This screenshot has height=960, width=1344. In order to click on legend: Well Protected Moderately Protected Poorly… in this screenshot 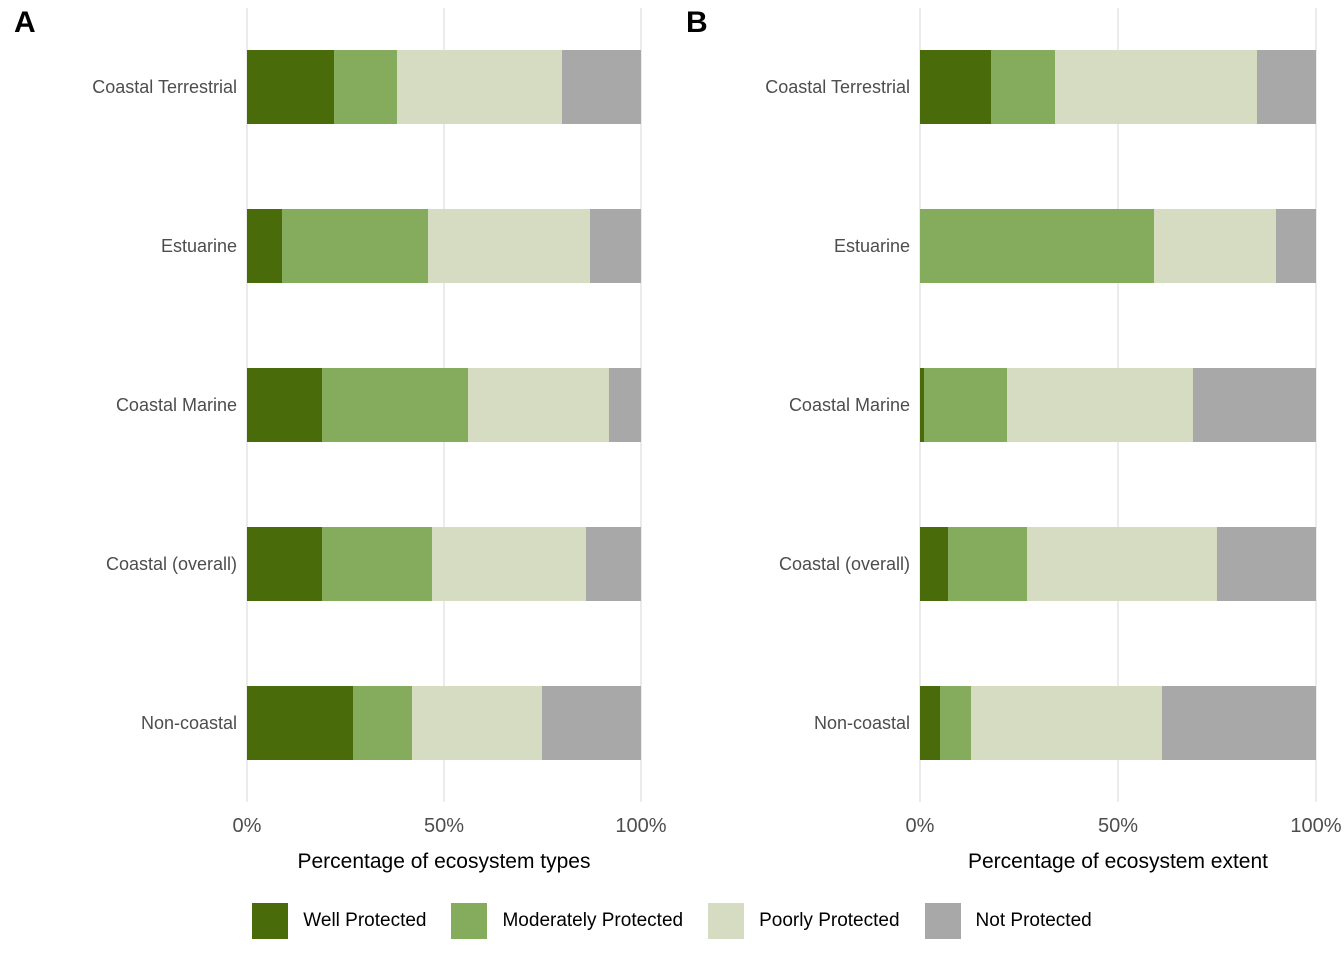, I will do `click(672, 921)`.